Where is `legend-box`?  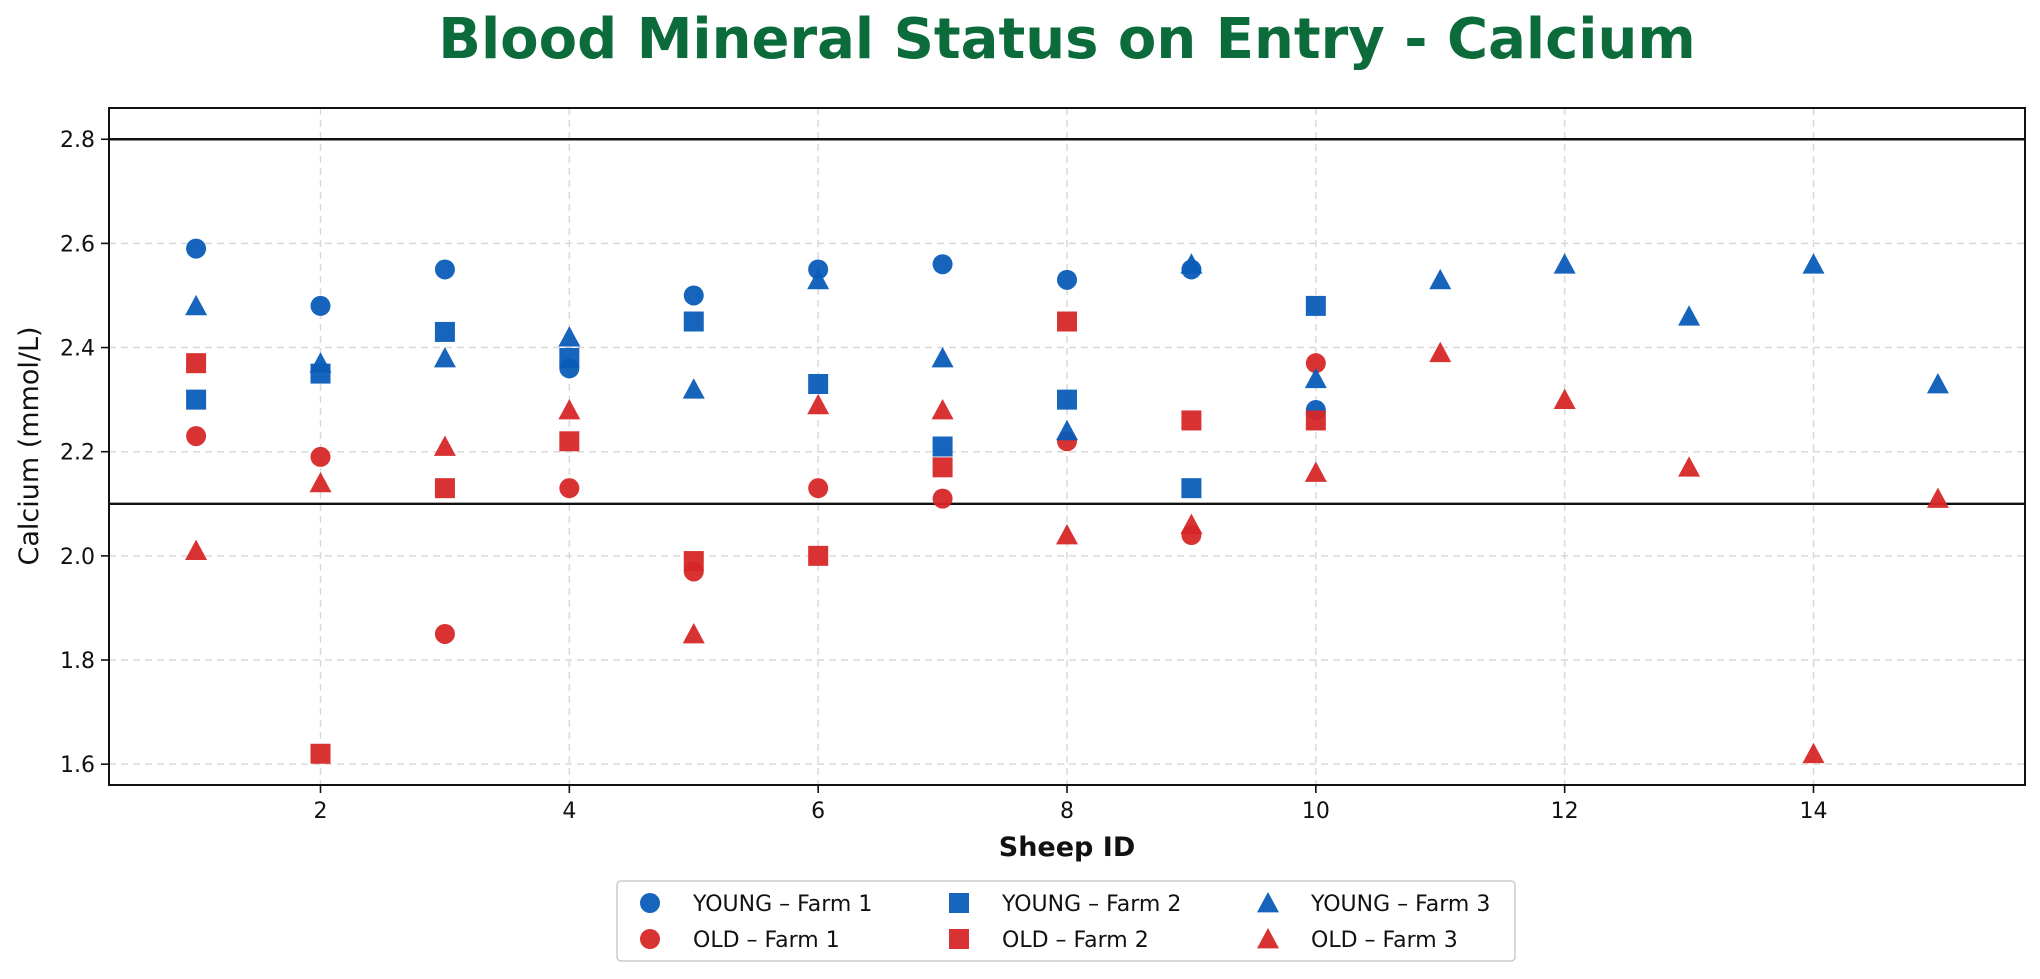
legend-box is located at coordinates (1066, 921).